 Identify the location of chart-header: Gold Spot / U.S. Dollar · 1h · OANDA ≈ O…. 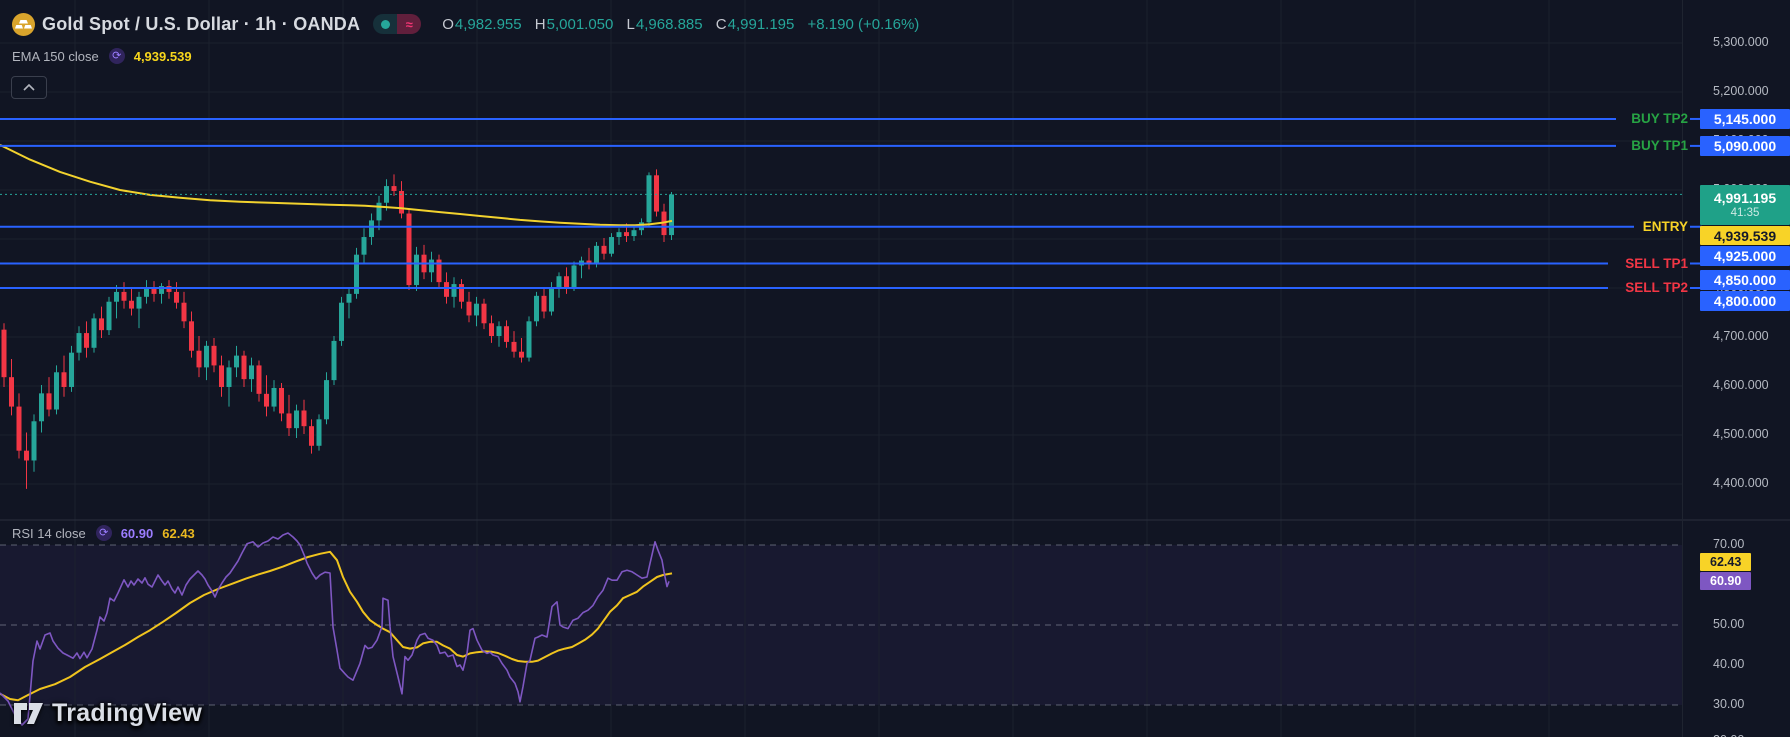
(465, 37).